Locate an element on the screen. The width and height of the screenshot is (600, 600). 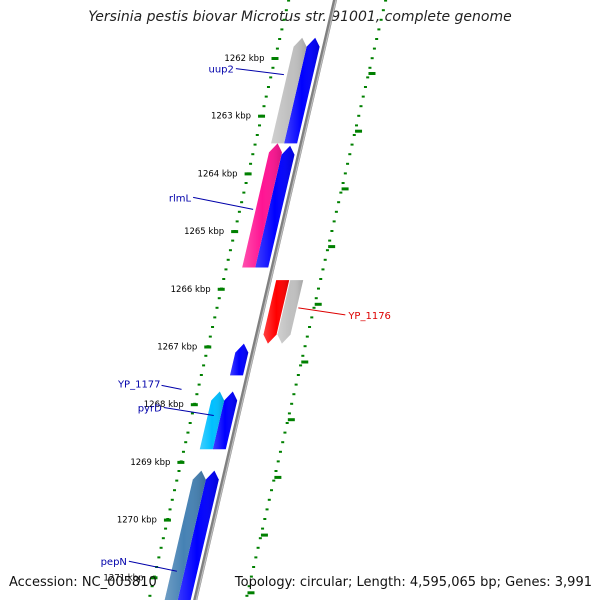
tick-label: 1270 kbp is located at coordinates (137, 521).